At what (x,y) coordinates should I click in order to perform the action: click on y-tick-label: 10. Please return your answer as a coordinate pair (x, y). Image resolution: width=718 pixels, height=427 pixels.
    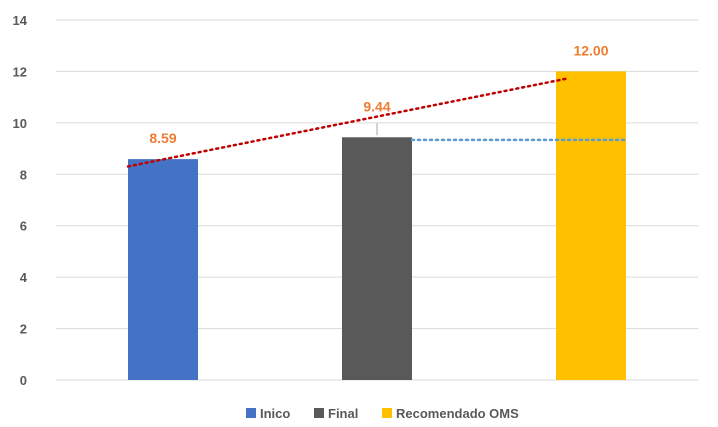
    Looking at the image, I should click on (20, 123).